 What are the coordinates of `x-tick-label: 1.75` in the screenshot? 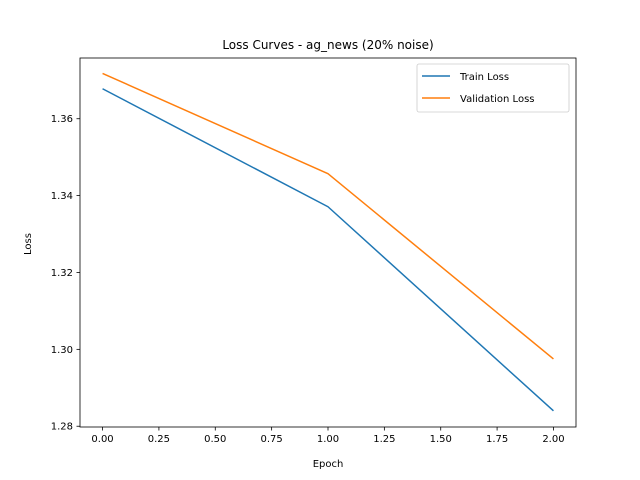 It's located at (497, 439).